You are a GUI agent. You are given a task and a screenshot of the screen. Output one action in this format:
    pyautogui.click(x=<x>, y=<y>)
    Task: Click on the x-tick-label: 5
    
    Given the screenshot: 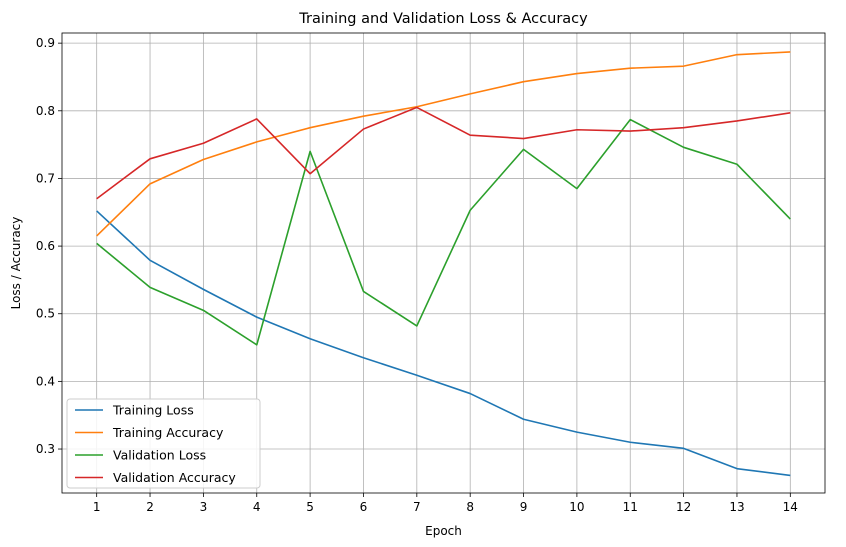 What is the action you would take?
    pyautogui.click(x=310, y=507)
    